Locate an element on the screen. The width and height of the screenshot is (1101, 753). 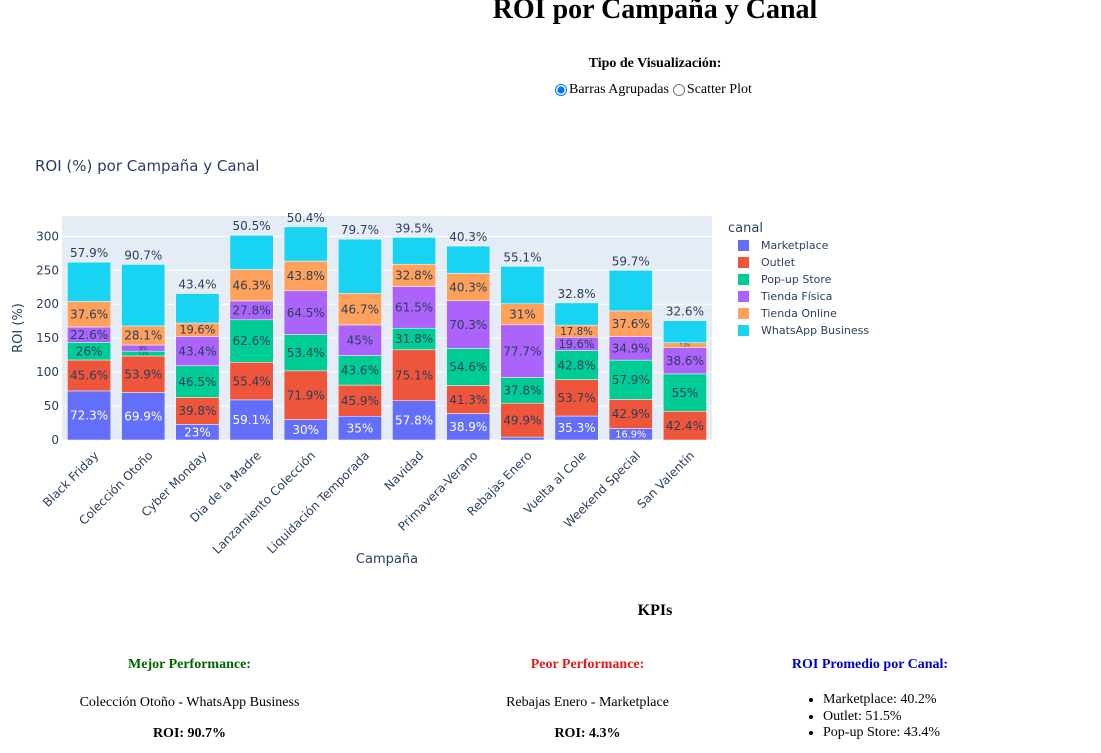
bar-data-label: 37.8% is located at coordinates (522, 391).